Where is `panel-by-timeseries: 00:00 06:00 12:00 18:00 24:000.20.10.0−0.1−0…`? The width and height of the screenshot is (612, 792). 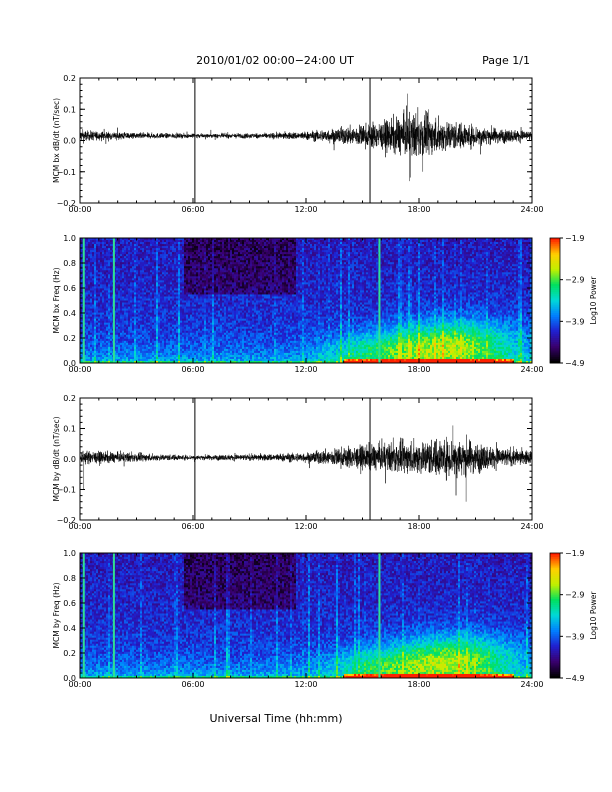 panel-by-timeseries: 00:00 06:00 12:00 18:00 24:000.20.10.0−0.1−0… is located at coordinates (298, 462).